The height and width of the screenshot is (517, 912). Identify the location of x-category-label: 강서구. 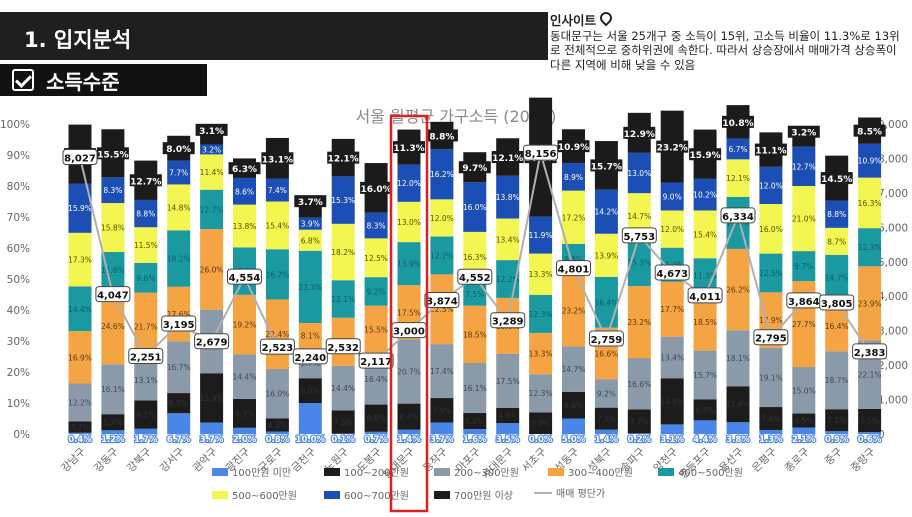
(172, 459).